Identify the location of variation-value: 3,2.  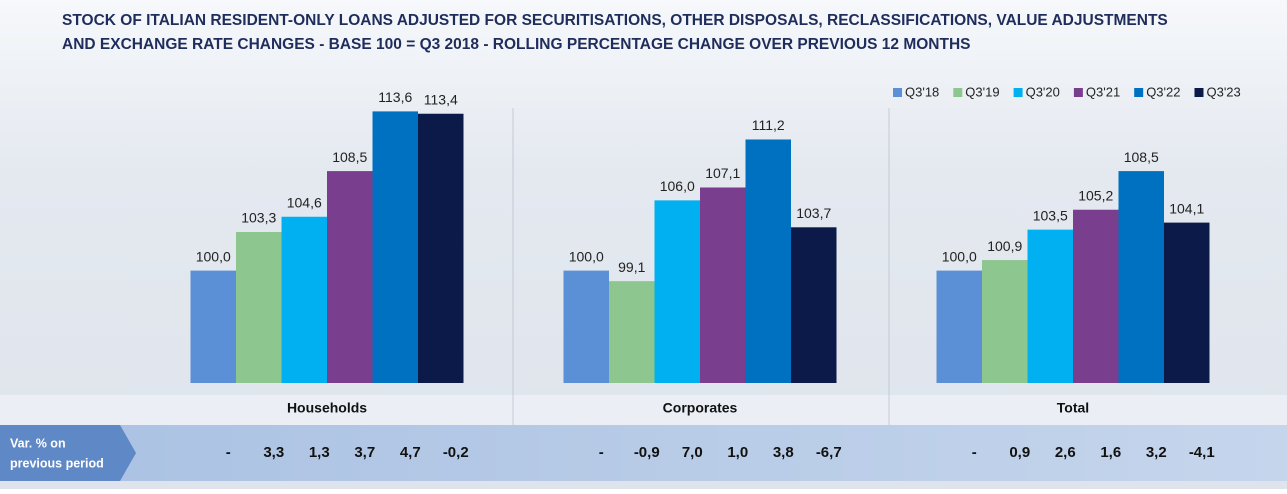
(1156, 452).